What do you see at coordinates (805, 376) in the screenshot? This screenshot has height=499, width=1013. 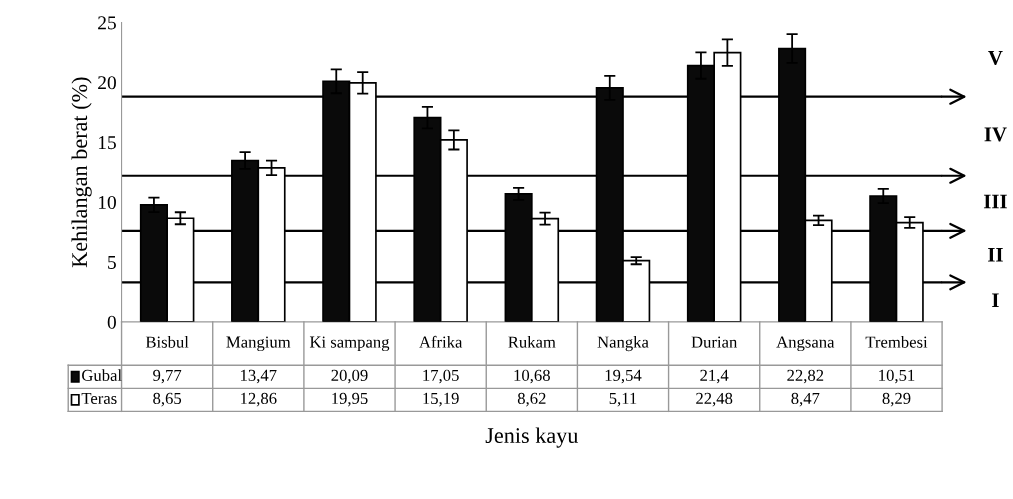 I see `data-label: 22,82` at bounding box center [805, 376].